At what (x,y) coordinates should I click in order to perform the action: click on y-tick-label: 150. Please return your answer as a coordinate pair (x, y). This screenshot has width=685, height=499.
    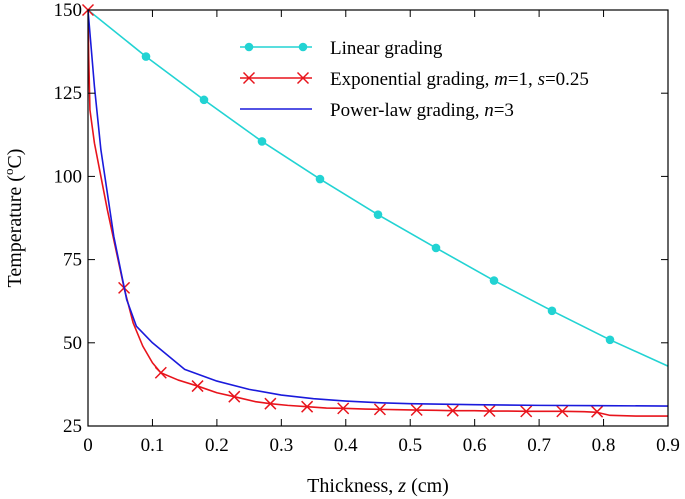
    Looking at the image, I should click on (68, 10).